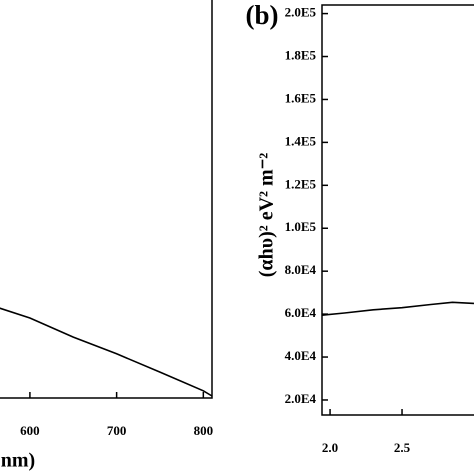 This screenshot has height=474, width=474. What do you see at coordinates (301, 398) in the screenshot?
I see `y-tick-label: 2.0E4` at bounding box center [301, 398].